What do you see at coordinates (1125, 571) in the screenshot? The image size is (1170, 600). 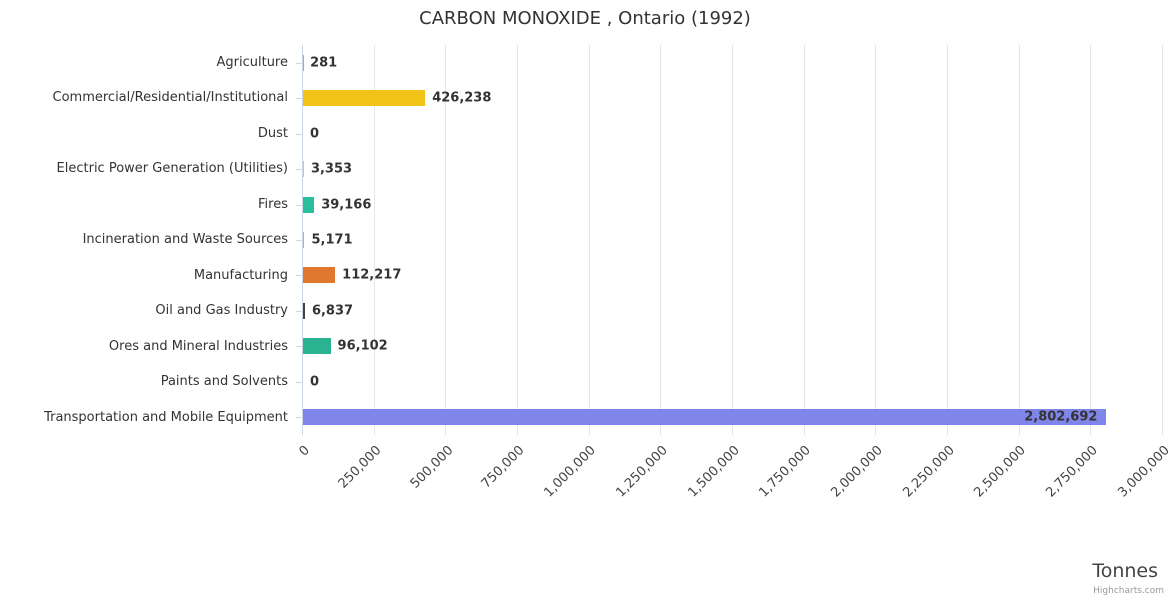 I see `x-axis-title: Tonnes` at bounding box center [1125, 571].